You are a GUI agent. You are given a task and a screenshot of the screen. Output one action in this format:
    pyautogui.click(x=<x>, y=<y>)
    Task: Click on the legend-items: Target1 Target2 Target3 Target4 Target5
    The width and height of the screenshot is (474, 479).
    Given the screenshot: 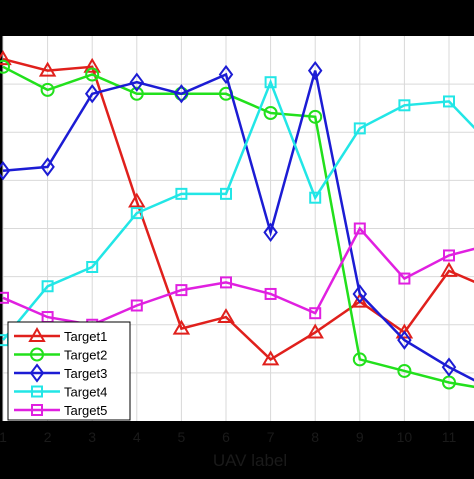 What is the action you would take?
    pyautogui.click(x=60, y=372)
    